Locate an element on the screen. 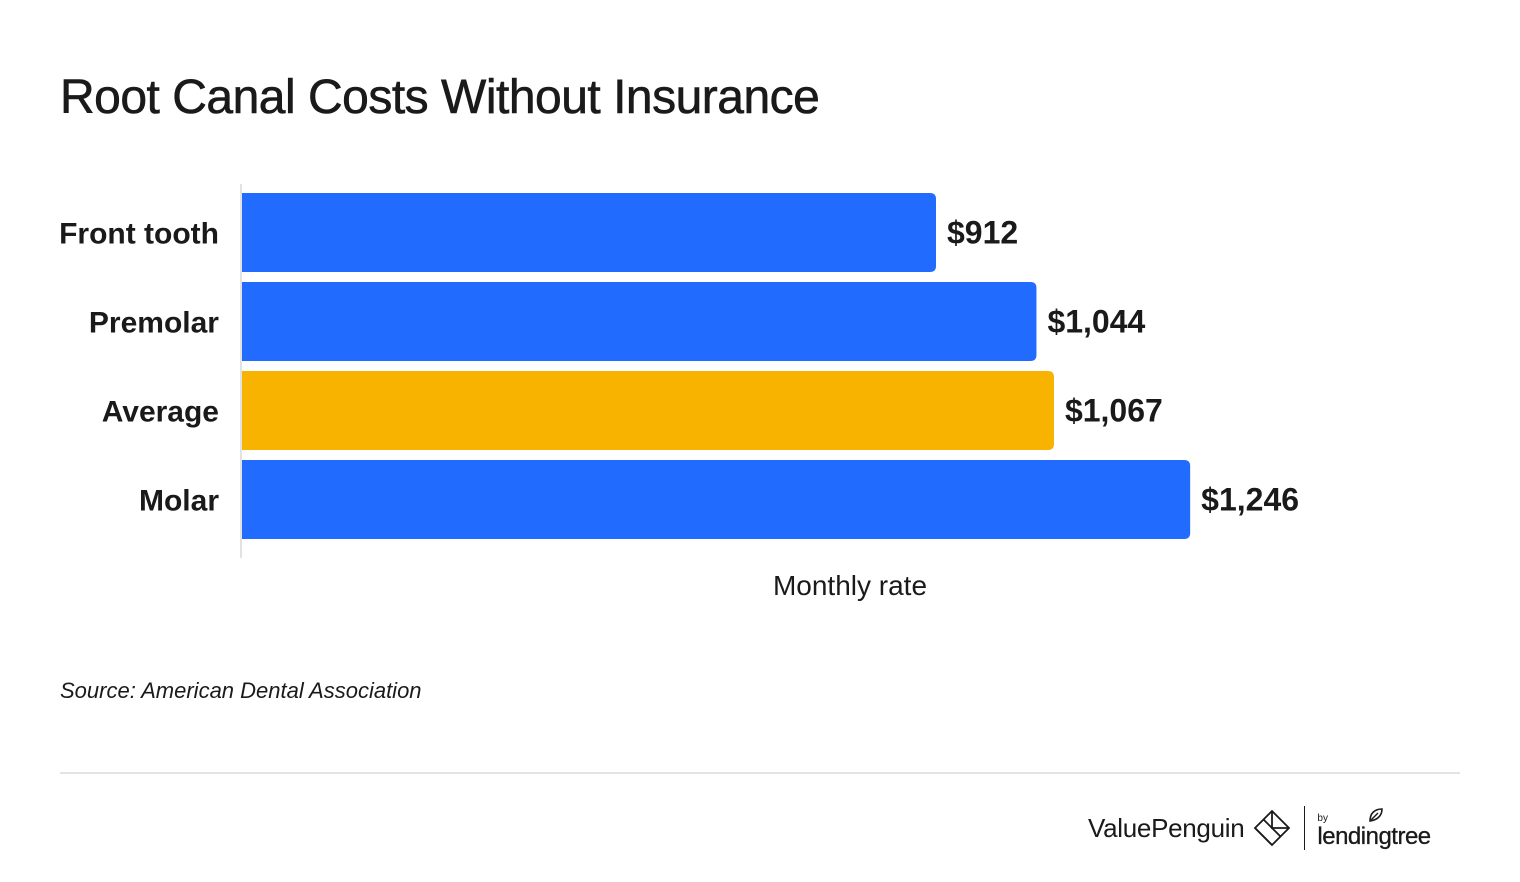 The image size is (1520, 882). lendingtree-by: by is located at coordinates (1322, 818).